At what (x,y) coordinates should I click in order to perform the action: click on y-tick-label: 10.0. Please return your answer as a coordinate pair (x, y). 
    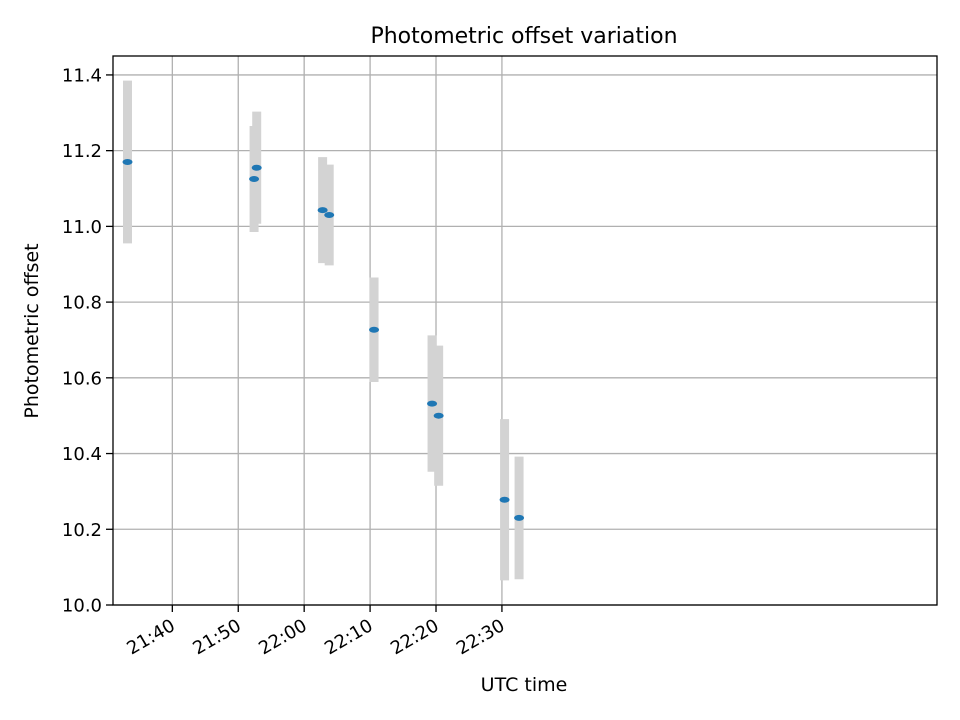
    Looking at the image, I should click on (82, 606).